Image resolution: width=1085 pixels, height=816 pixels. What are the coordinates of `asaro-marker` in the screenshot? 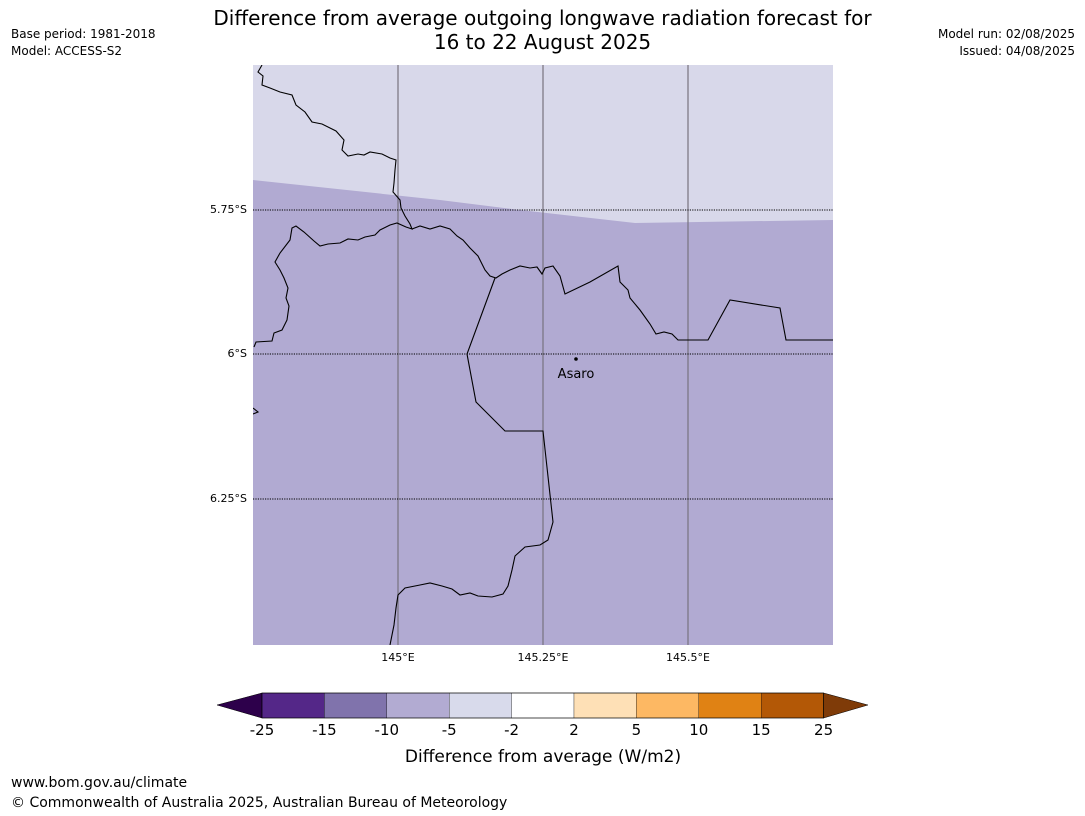 It's located at (576, 359).